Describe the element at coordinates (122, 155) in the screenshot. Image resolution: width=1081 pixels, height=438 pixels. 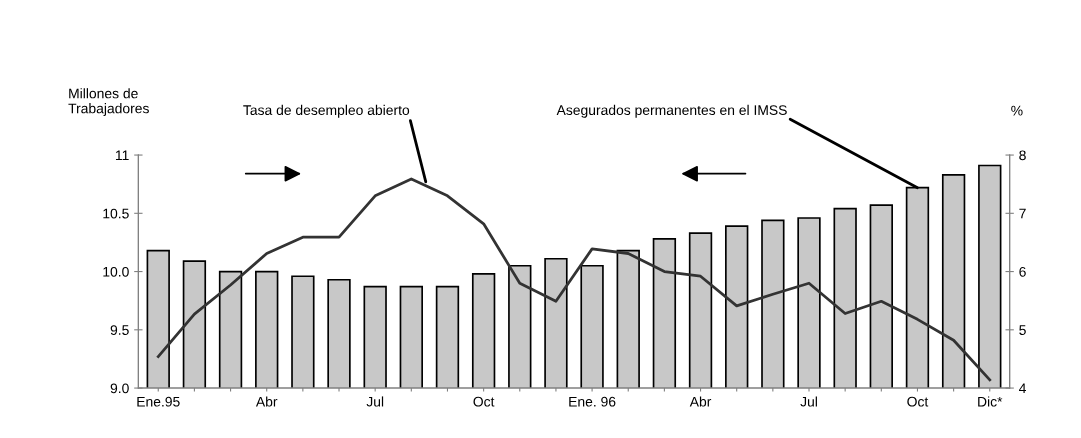
I see `y-tick-label: 11` at that location.